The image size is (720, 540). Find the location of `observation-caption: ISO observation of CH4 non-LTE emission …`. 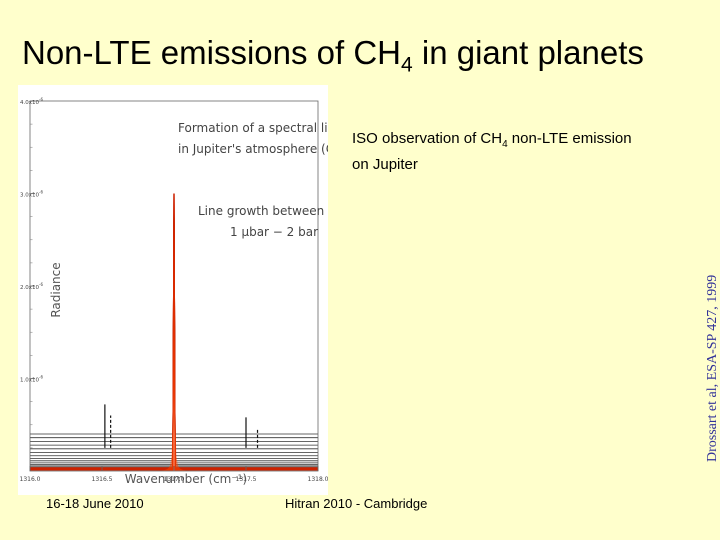

observation-caption: ISO observation of CH4 non-LTE emission … is located at coordinates (502, 152).